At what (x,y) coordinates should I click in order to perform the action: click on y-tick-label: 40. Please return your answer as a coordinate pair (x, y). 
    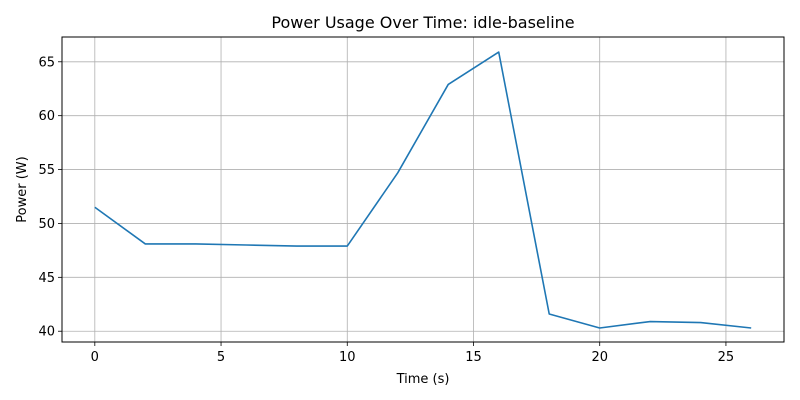
    Looking at the image, I should click on (46, 332).